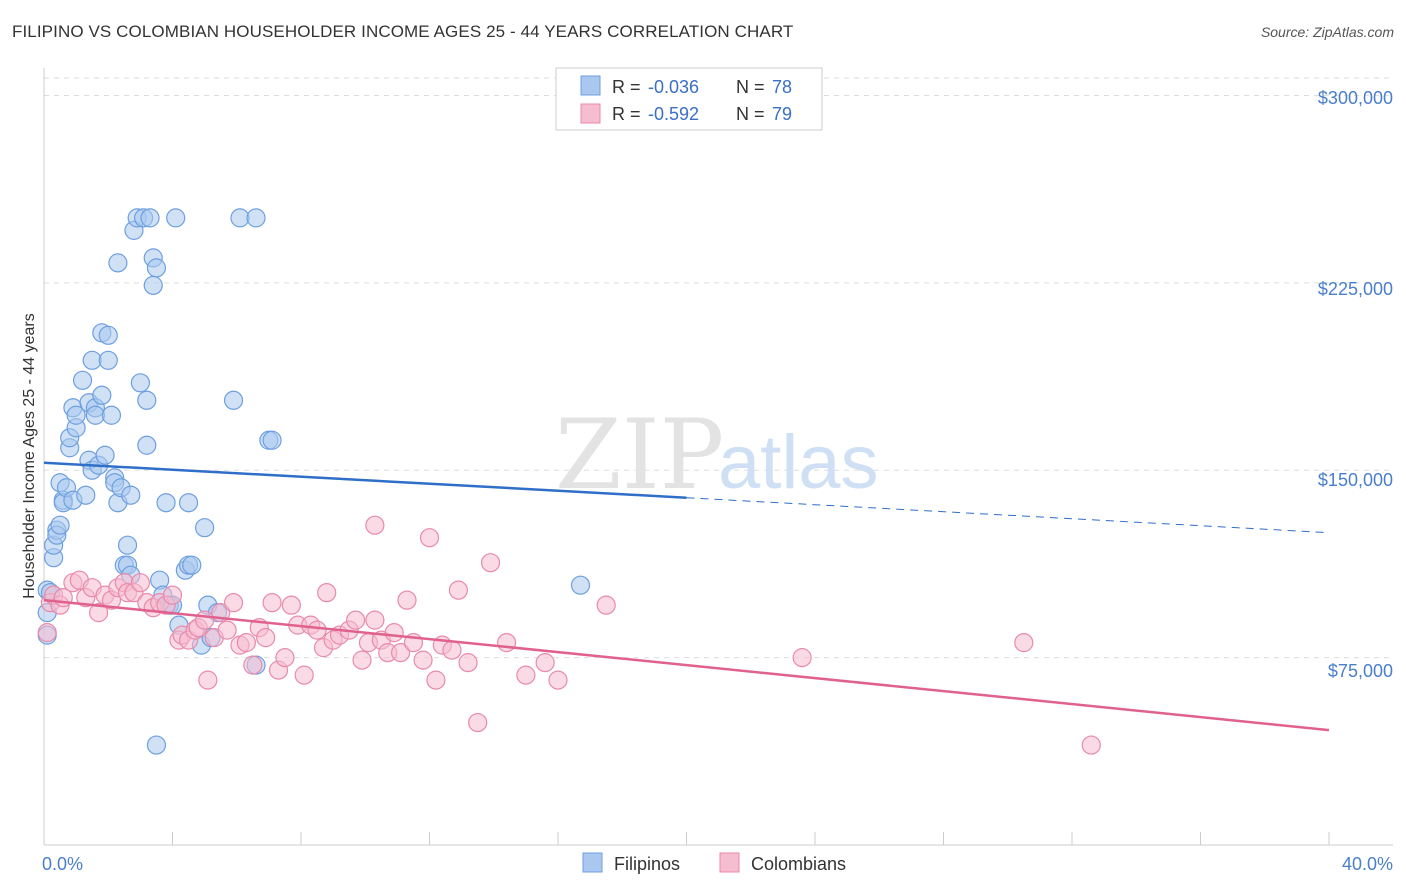  I want to click on legend-swatch-colombians, so click(590, 113).